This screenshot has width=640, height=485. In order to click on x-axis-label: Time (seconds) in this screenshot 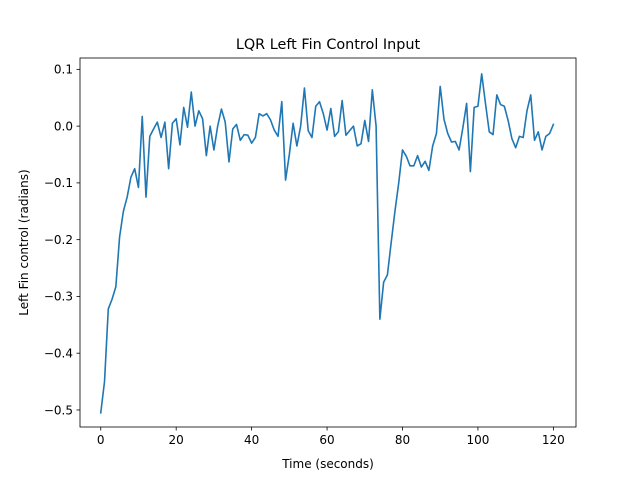, I will do `click(327, 464)`.